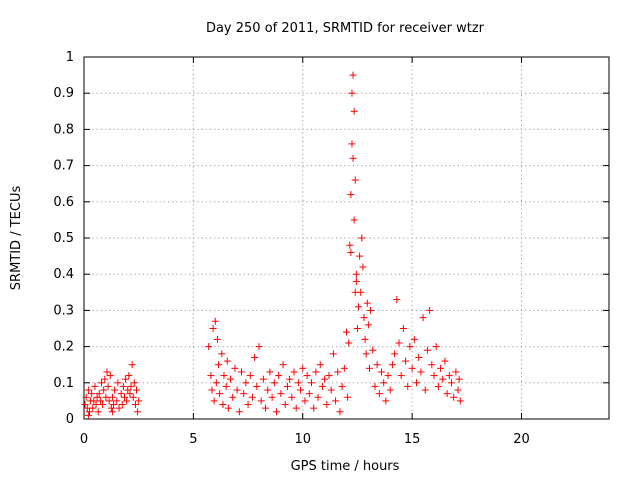  I want to click on x-tick-label: 5, so click(193, 439).